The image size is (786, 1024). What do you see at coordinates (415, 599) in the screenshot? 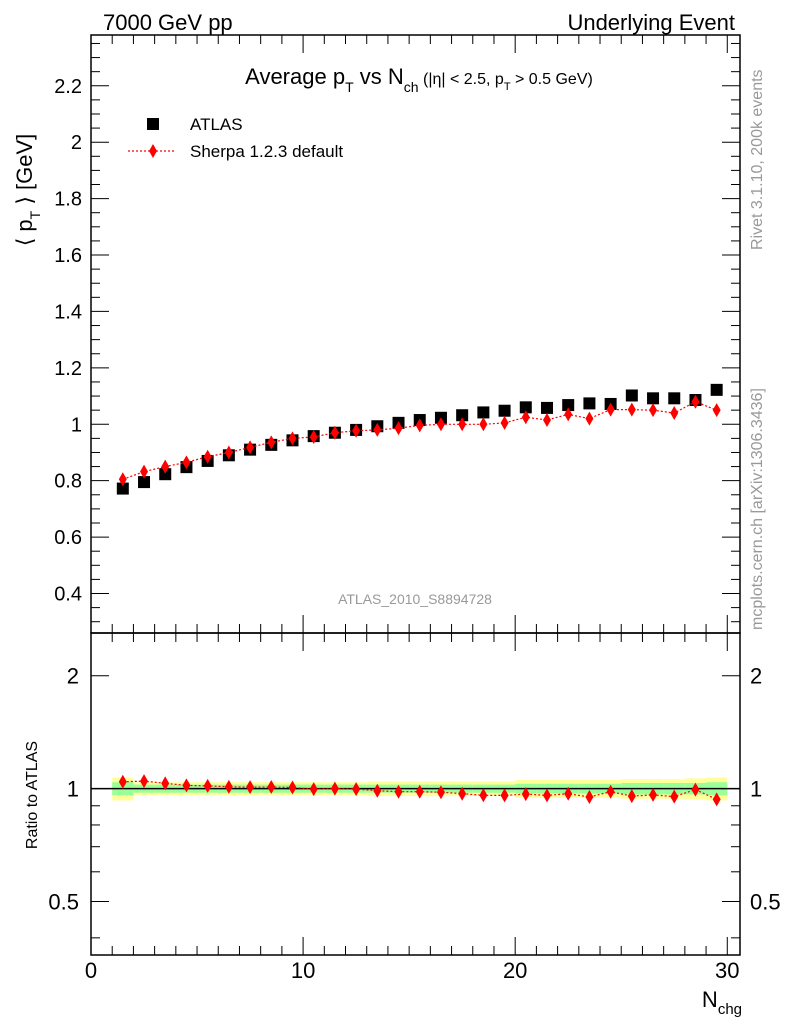
I see `analysis-watermark: ATLAS_2010_S8894728` at bounding box center [415, 599].